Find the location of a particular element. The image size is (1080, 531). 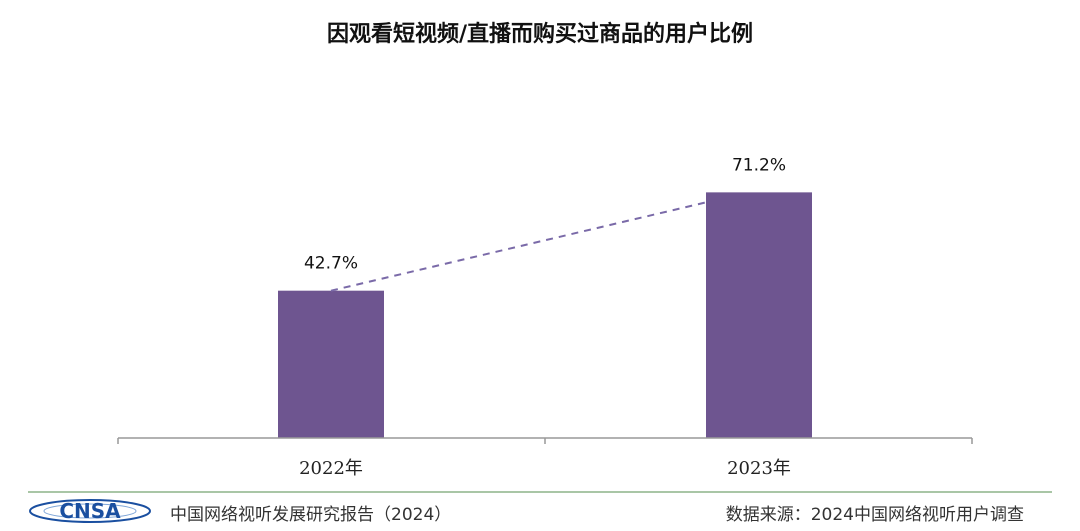

footer-source: 数据来源：2024中国网络视听用户调查 is located at coordinates (874, 515).